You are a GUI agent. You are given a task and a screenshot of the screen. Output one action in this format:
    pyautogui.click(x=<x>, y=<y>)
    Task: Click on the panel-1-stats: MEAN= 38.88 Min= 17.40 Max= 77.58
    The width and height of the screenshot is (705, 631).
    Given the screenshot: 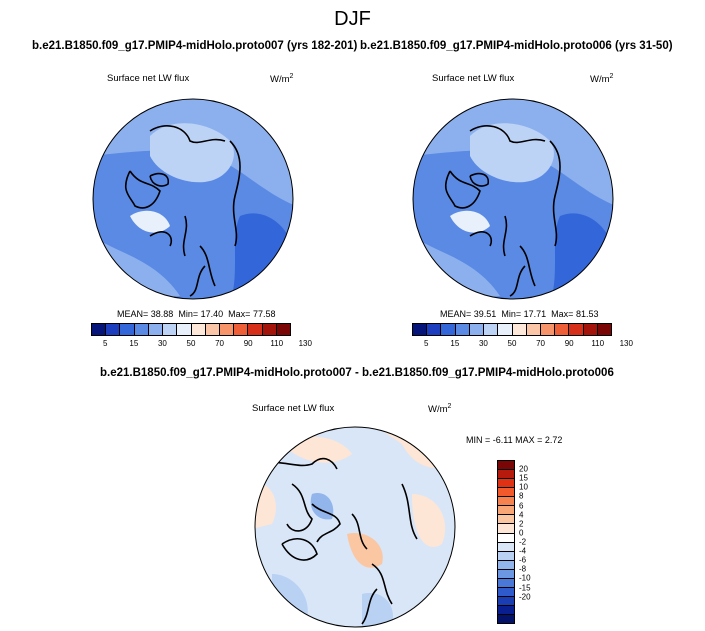 What is the action you would take?
    pyautogui.click(x=196, y=314)
    